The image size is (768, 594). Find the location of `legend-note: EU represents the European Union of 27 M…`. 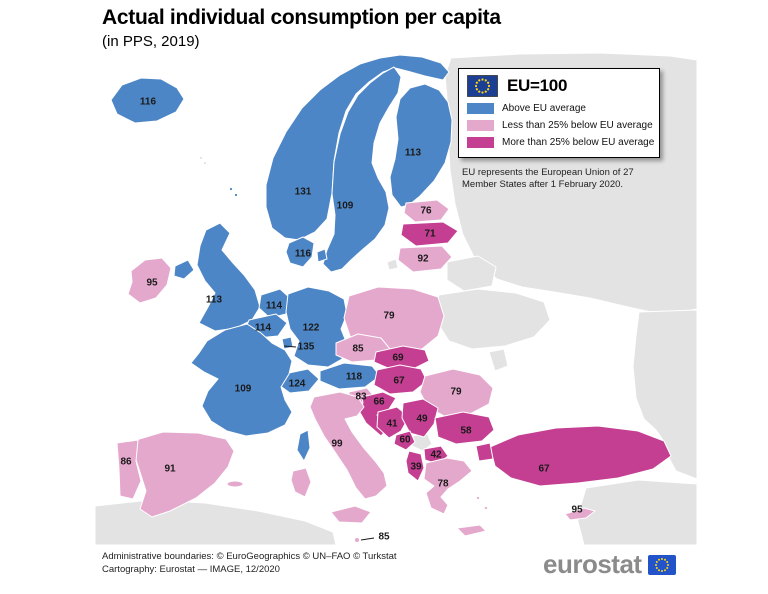

legend-note: EU represents the European Union of 27 M… is located at coordinates (548, 179).